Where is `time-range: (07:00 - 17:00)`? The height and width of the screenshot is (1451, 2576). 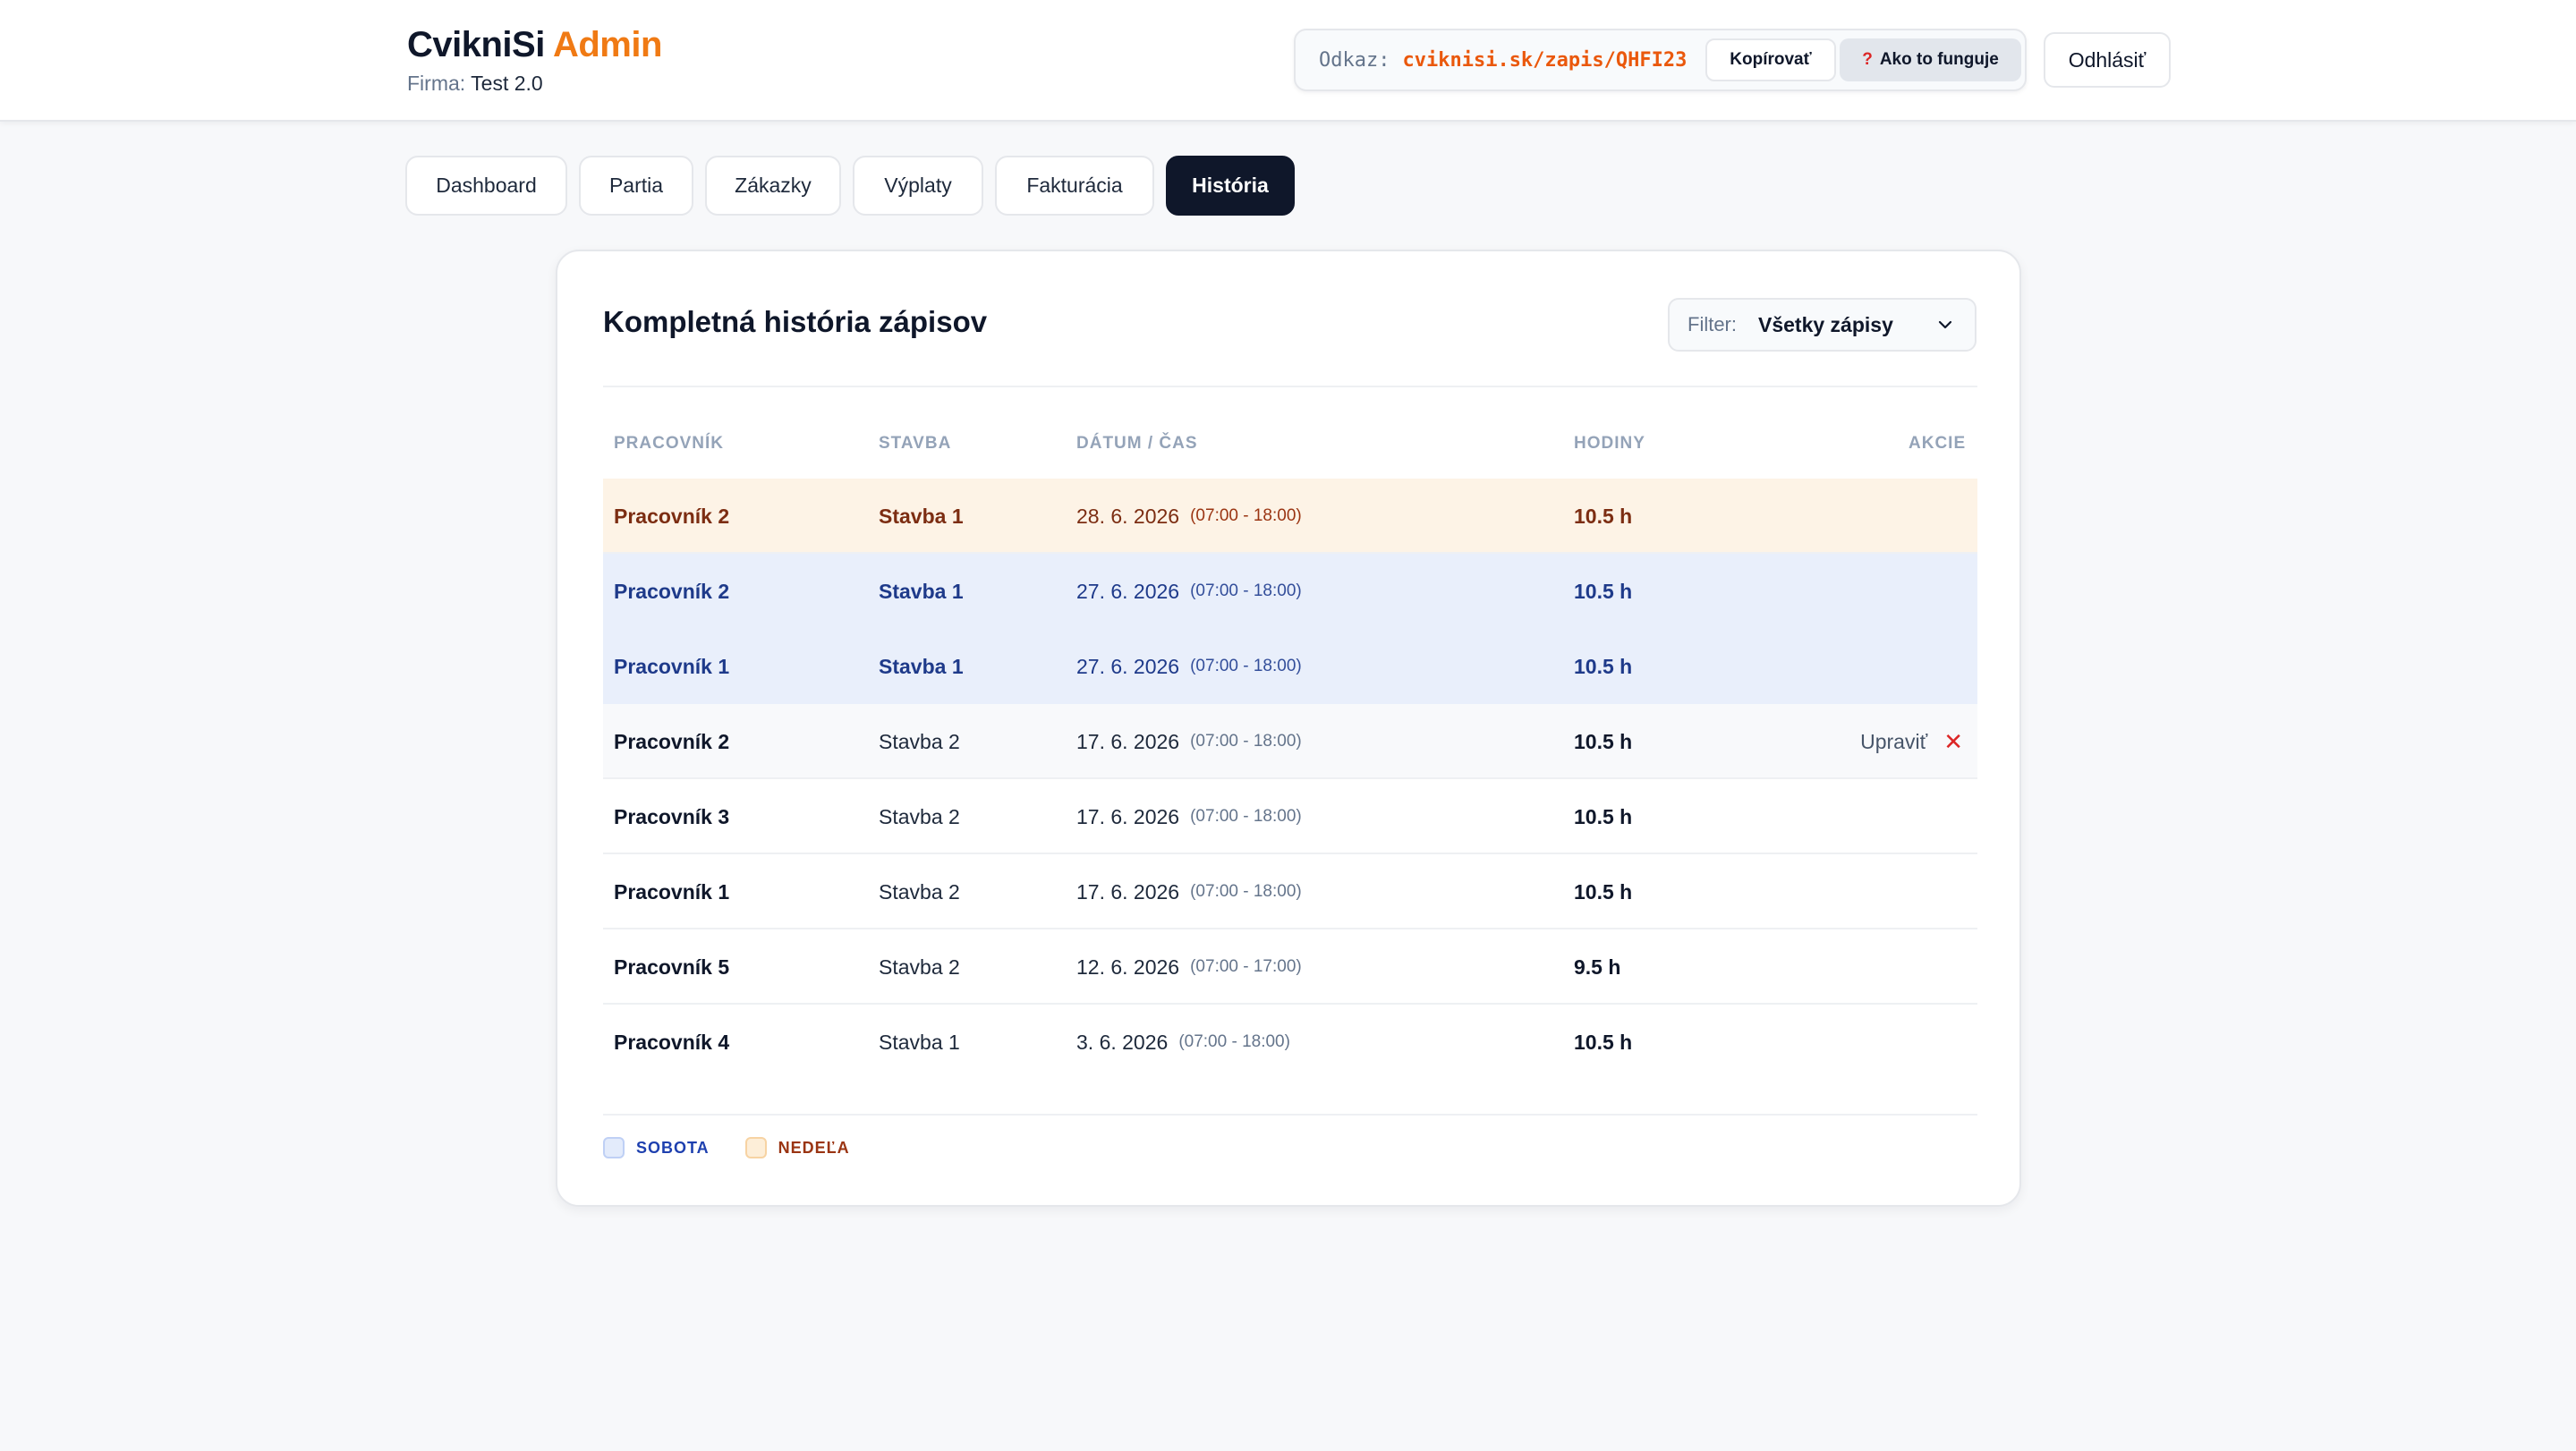 time-range: (07:00 - 17:00) is located at coordinates (1246, 966).